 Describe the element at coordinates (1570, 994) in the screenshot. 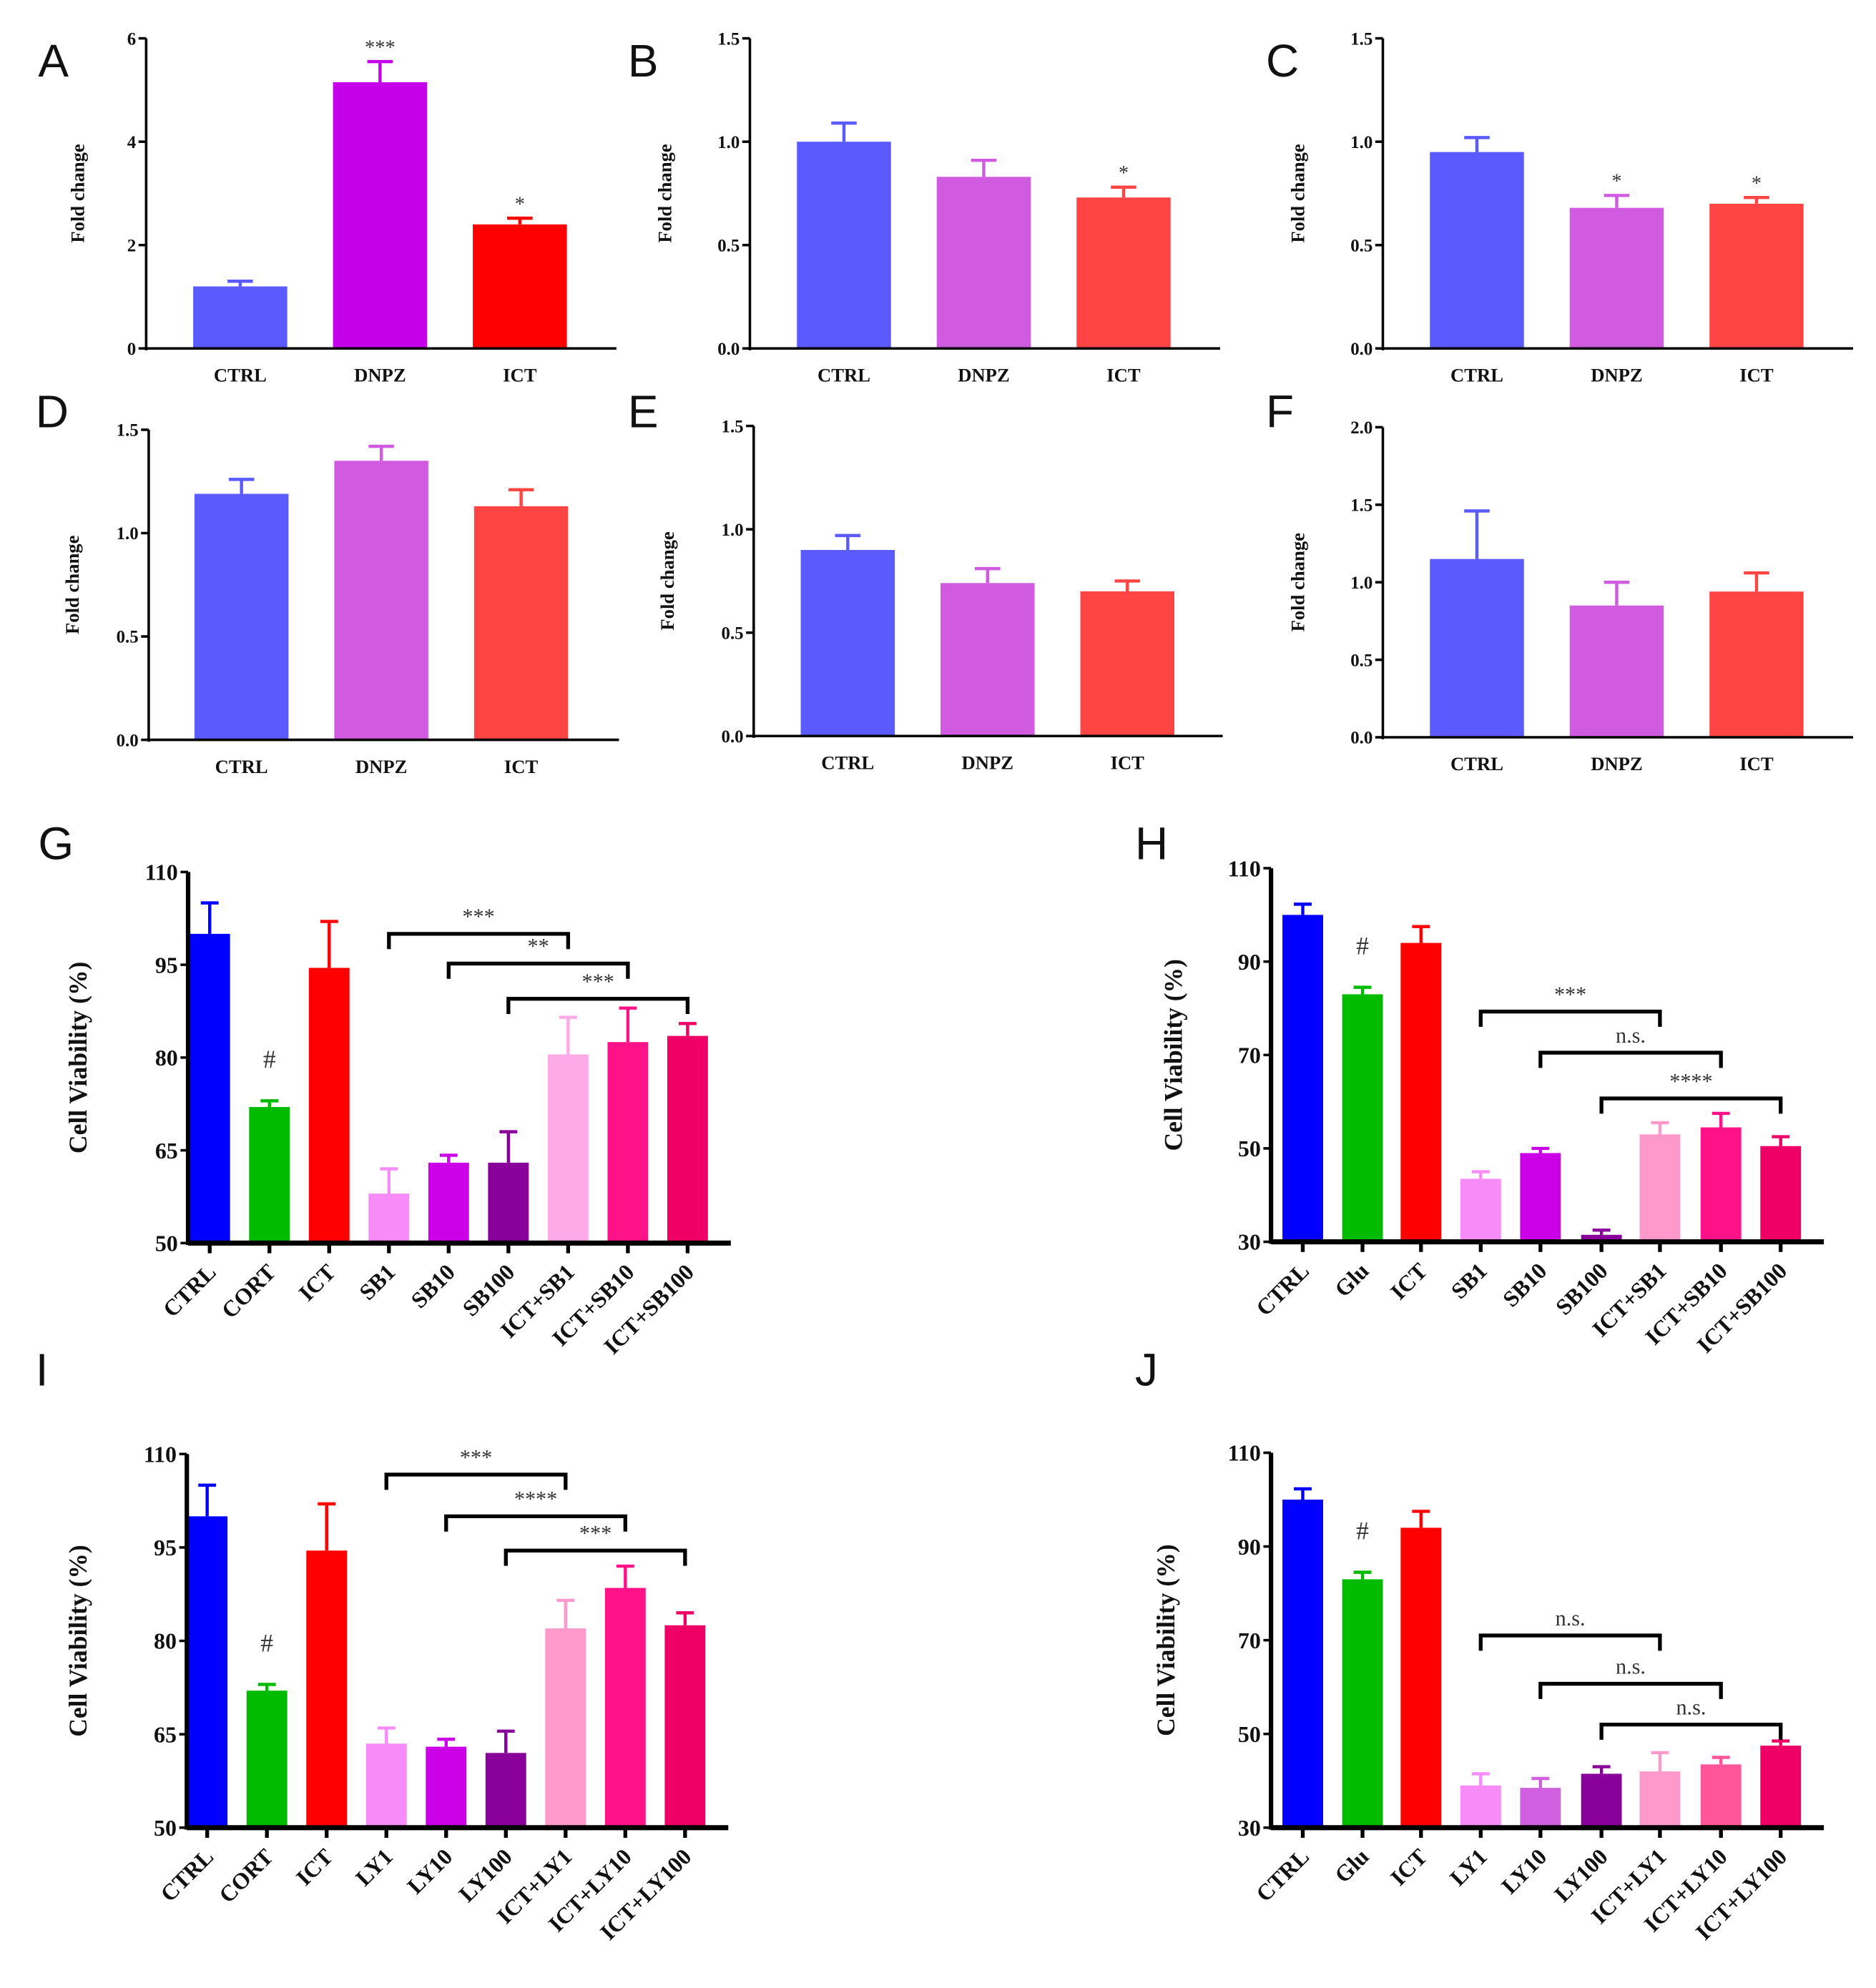

I see `bracket-label: ***` at that location.